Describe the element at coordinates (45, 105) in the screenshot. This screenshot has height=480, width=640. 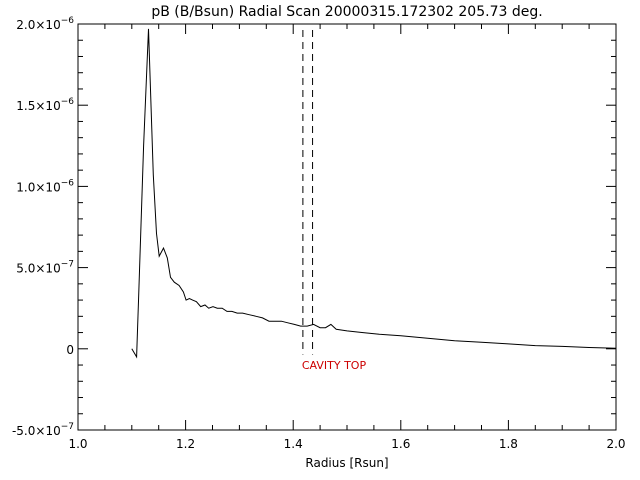
I see `y-tick-label: 1.5×10⁻⁶` at that location.